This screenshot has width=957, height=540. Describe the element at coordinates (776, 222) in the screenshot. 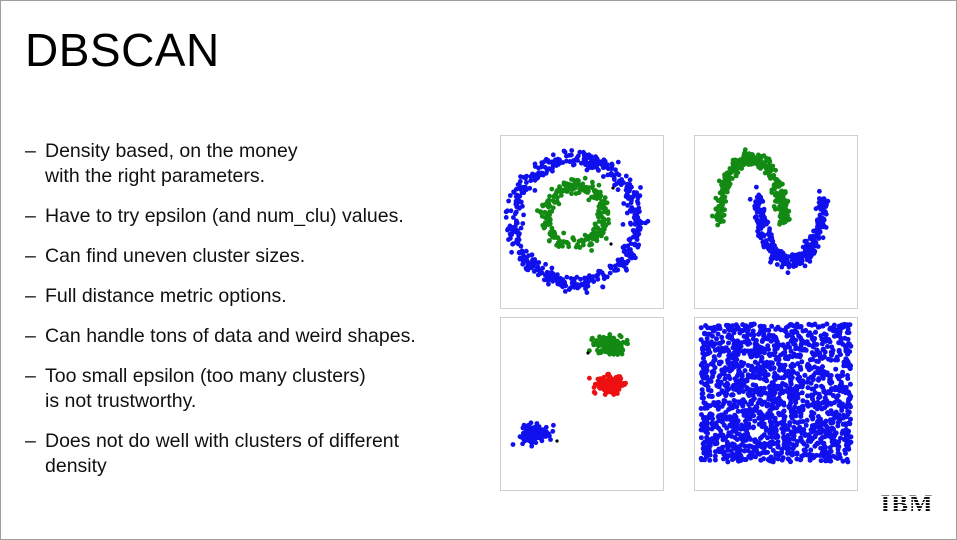

I see `moons-plot` at that location.